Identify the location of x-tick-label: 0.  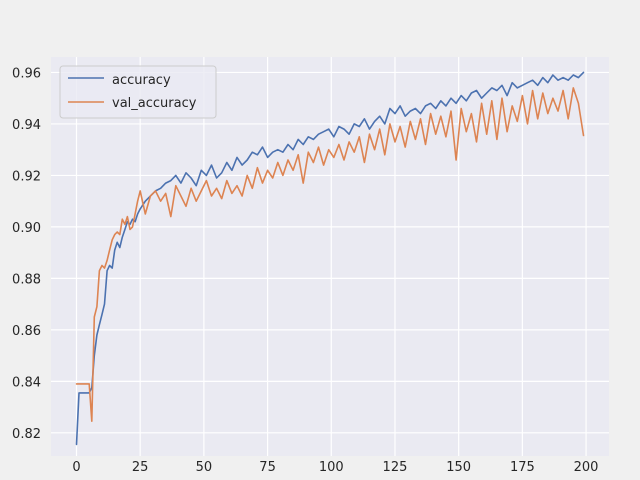
(76, 467).